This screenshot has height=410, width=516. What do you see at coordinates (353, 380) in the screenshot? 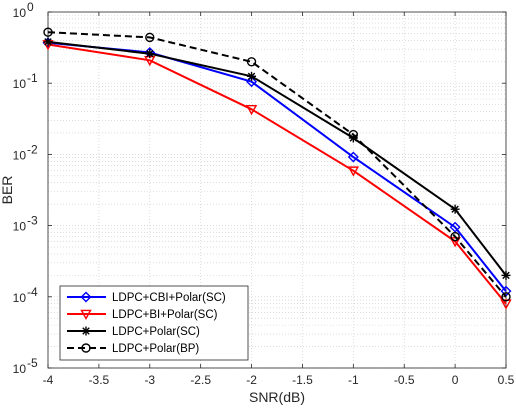
I see `x-tick-label: -1` at bounding box center [353, 380].